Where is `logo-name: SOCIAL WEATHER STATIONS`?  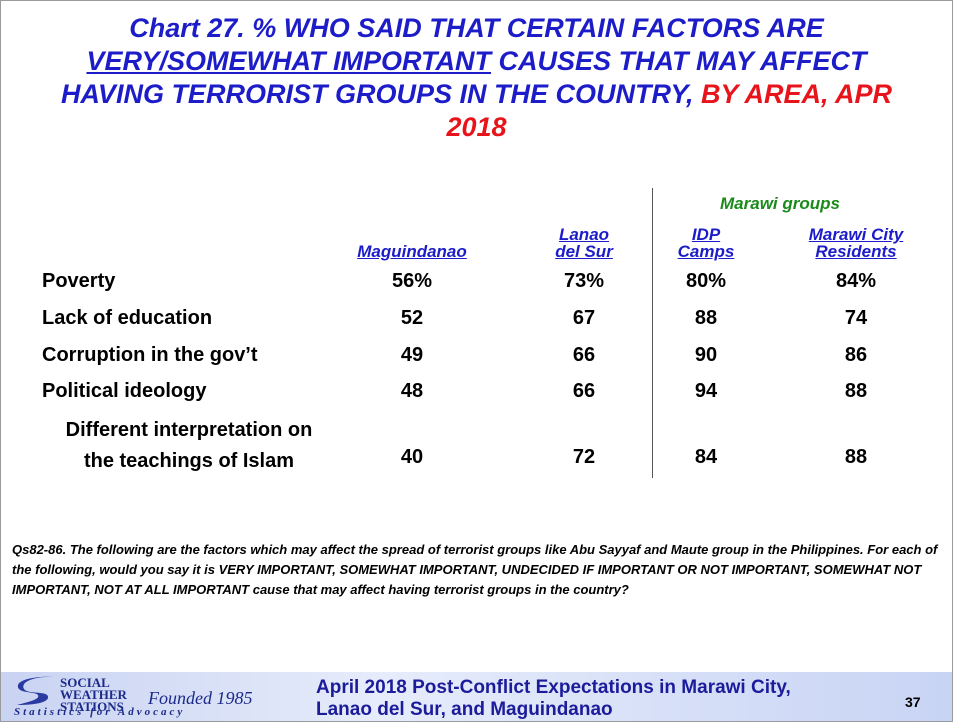 logo-name: SOCIAL WEATHER STATIONS is located at coordinates (93, 694).